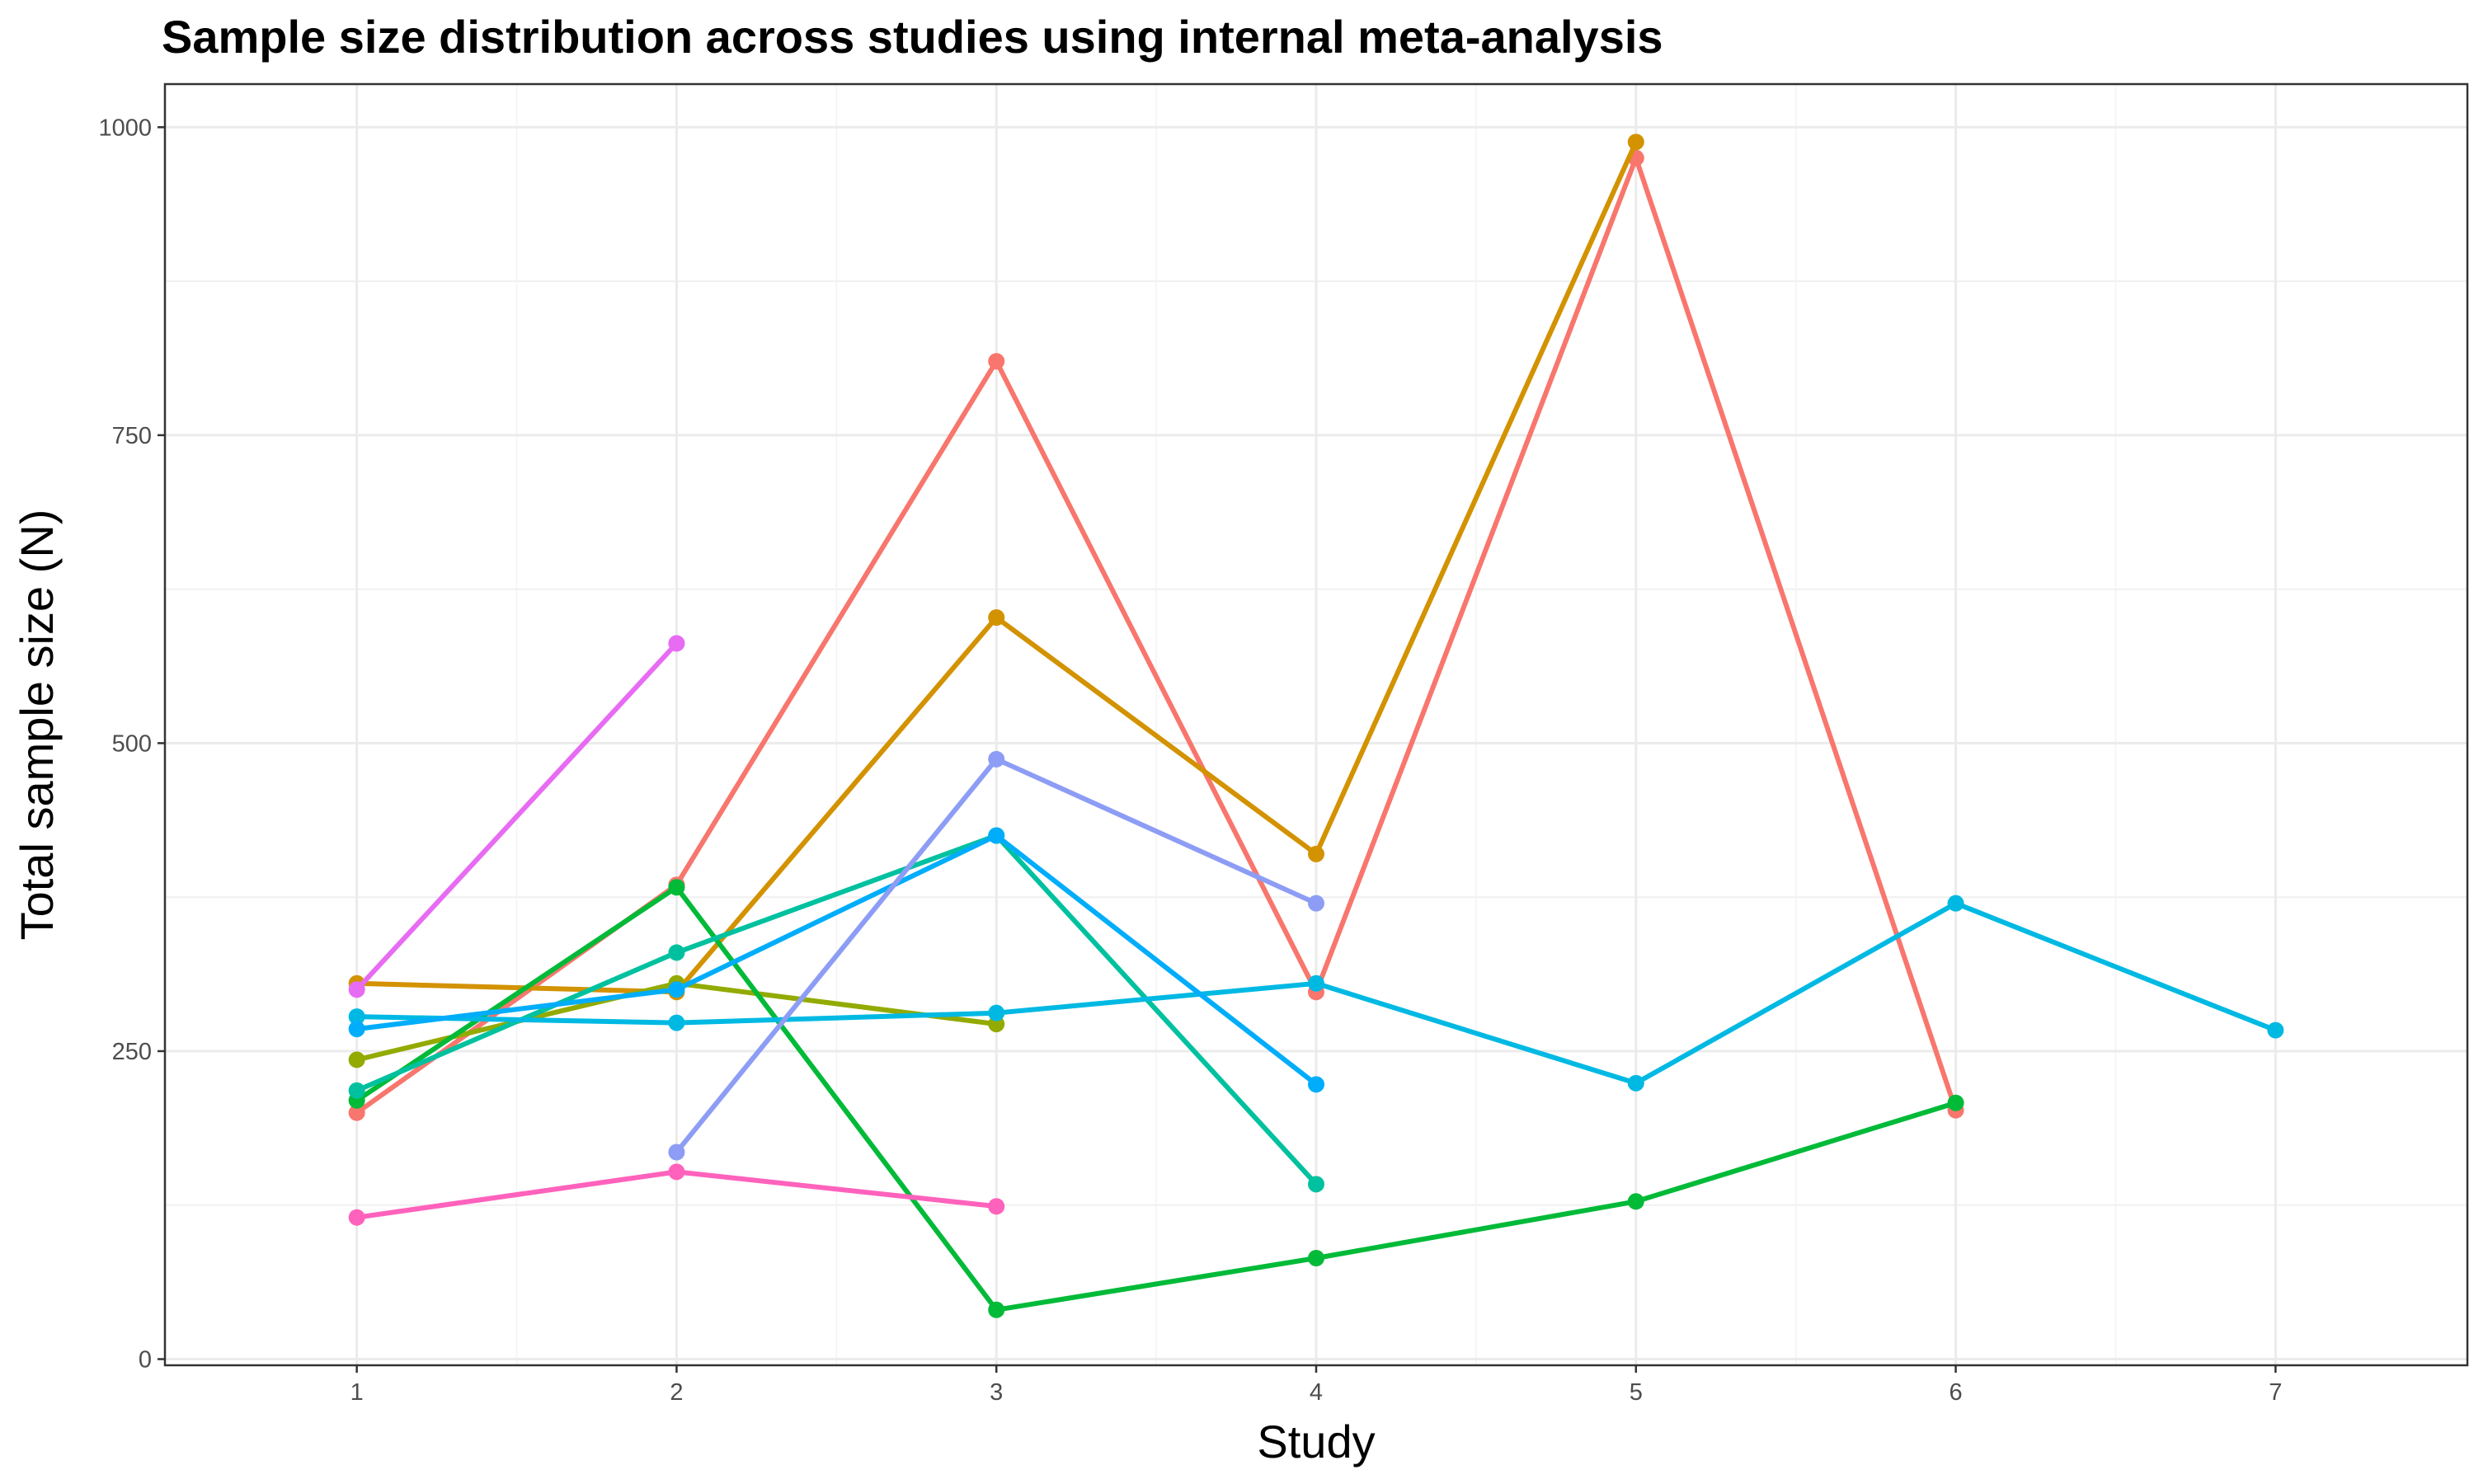 The image size is (2474, 1484). I want to click on y-tick-label: 0, so click(145, 1360).